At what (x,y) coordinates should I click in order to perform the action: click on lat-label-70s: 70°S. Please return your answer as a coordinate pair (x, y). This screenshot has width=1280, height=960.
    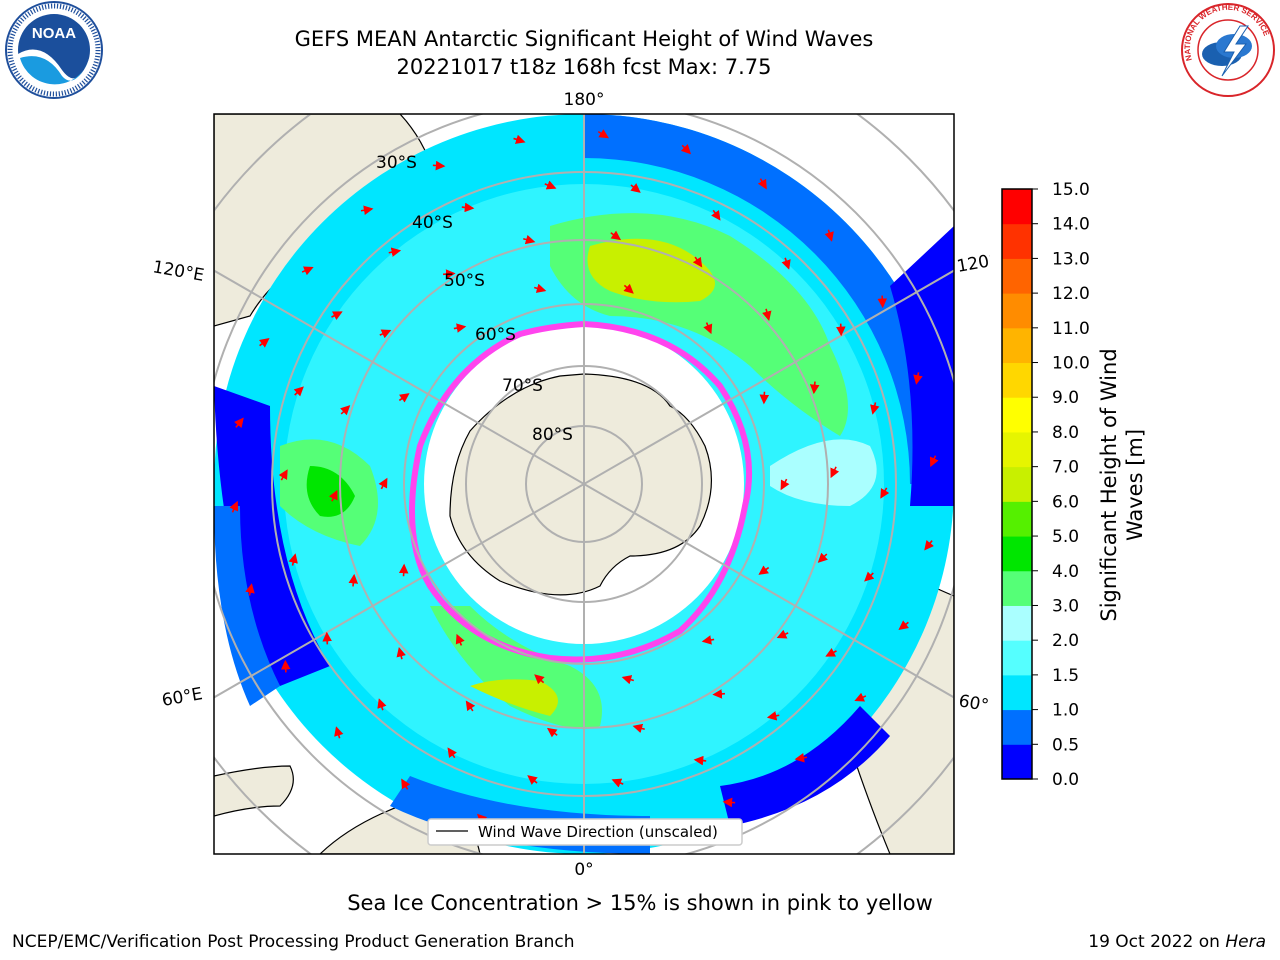
    Looking at the image, I should click on (522, 386).